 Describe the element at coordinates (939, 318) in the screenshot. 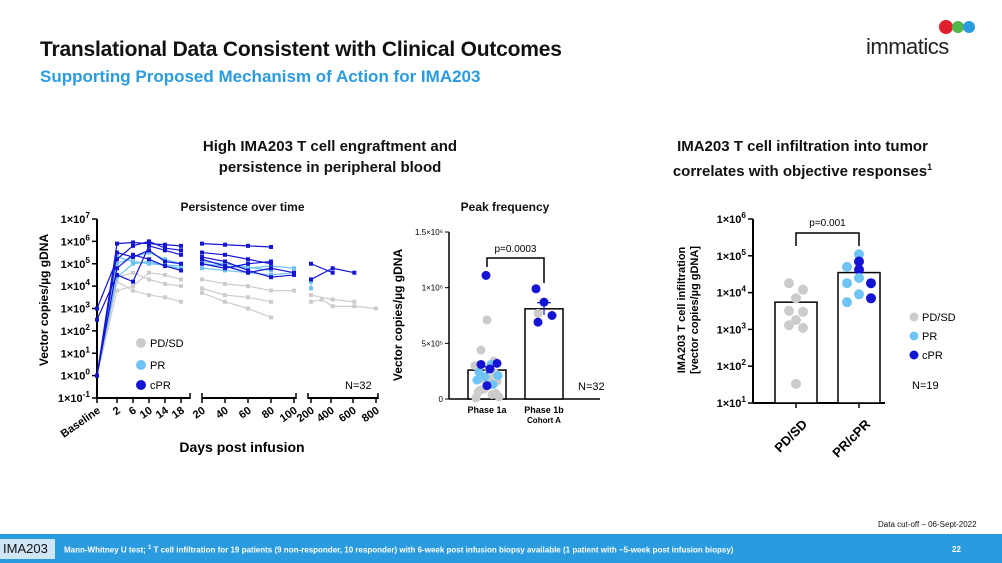

I see `chart3-legend-label: PD/SD` at that location.